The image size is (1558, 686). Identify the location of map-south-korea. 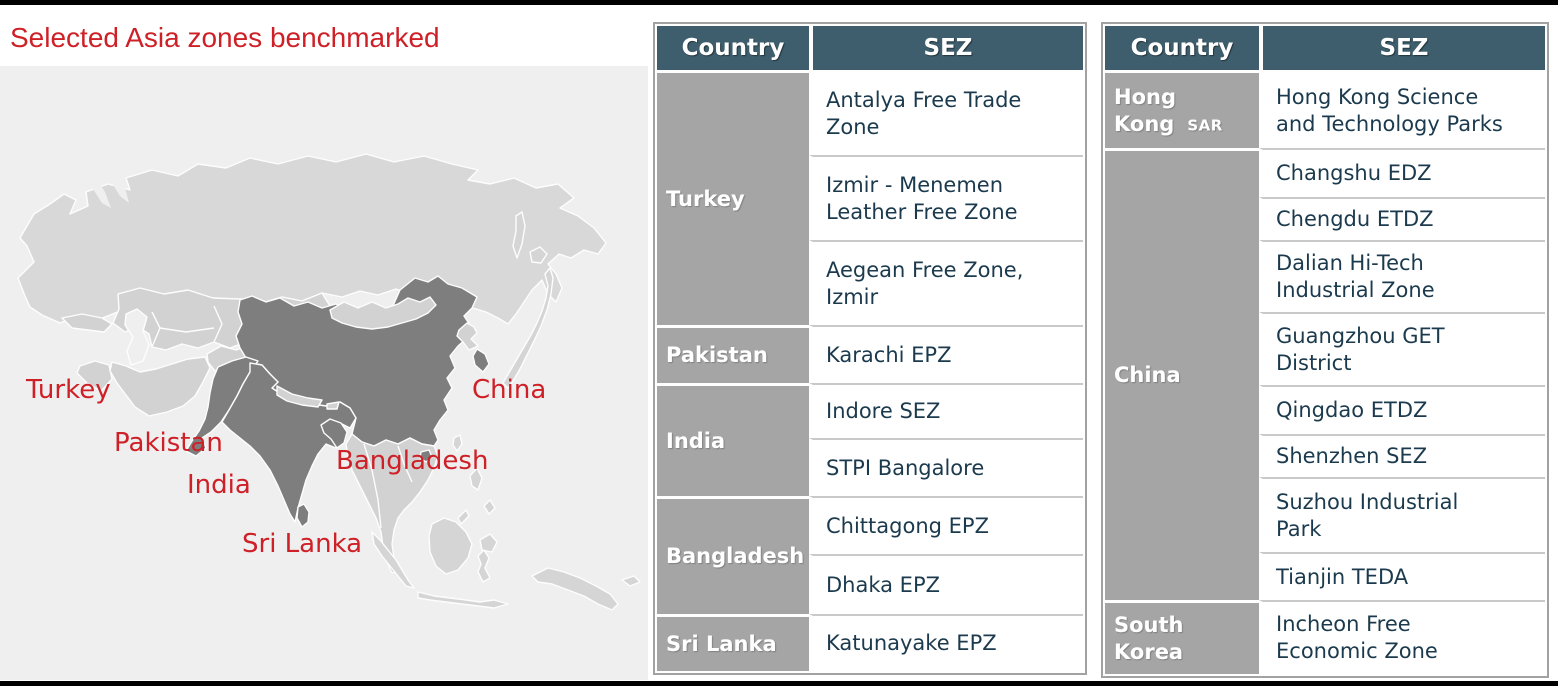
(481, 360).